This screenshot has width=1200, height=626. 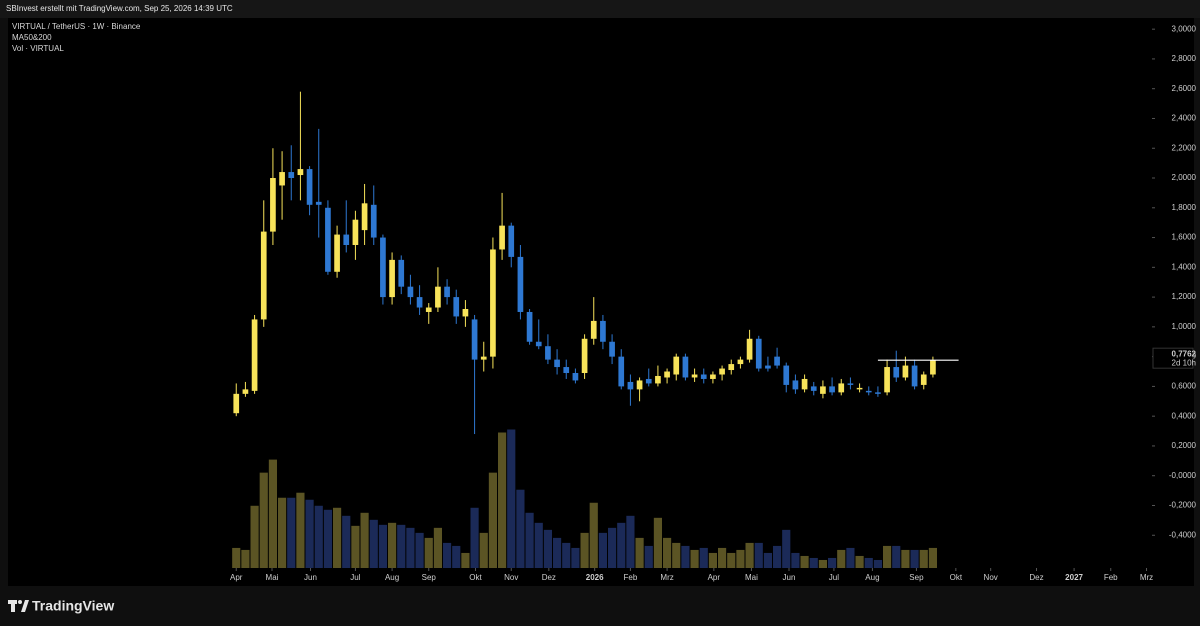 I want to click on y-tick-label: -0,2000, so click(x=1183, y=505).